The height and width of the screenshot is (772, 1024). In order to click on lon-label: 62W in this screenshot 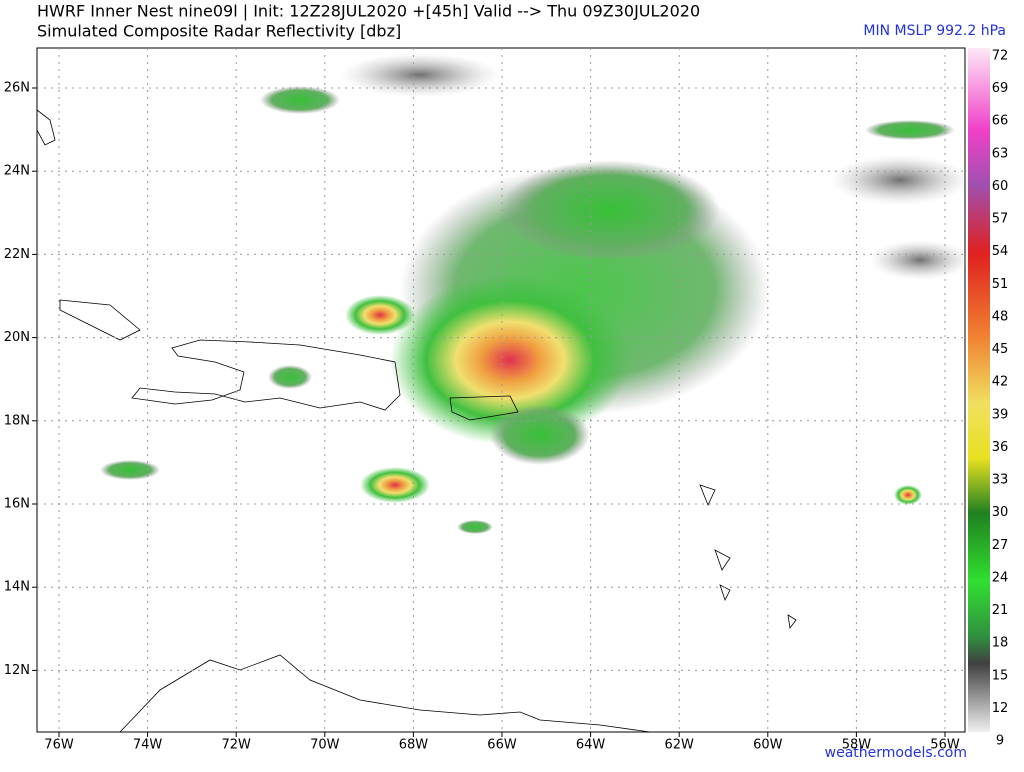, I will do `click(679, 745)`.